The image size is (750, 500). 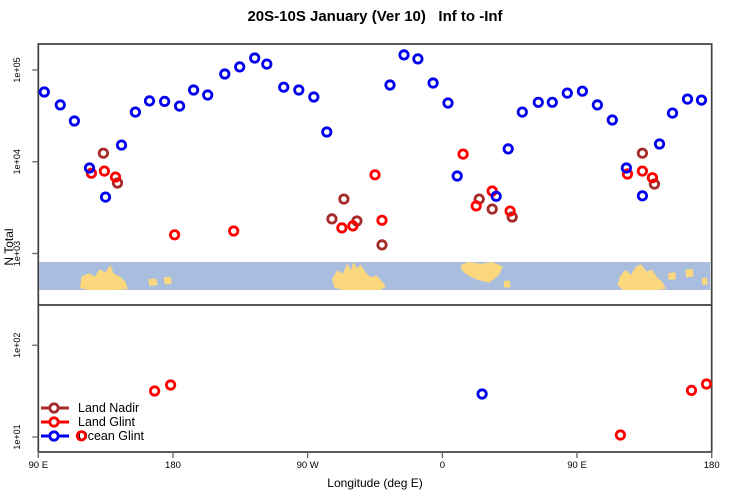 I want to click on y-tick-label: 1e+05, so click(x=17, y=69).